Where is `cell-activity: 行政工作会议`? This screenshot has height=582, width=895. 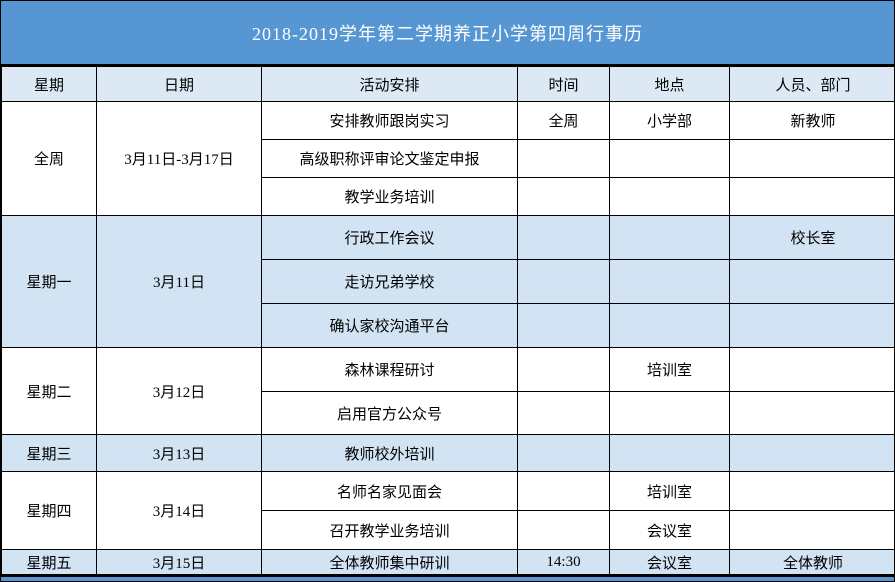
cell-activity: 行政工作会议 is located at coordinates (389, 237).